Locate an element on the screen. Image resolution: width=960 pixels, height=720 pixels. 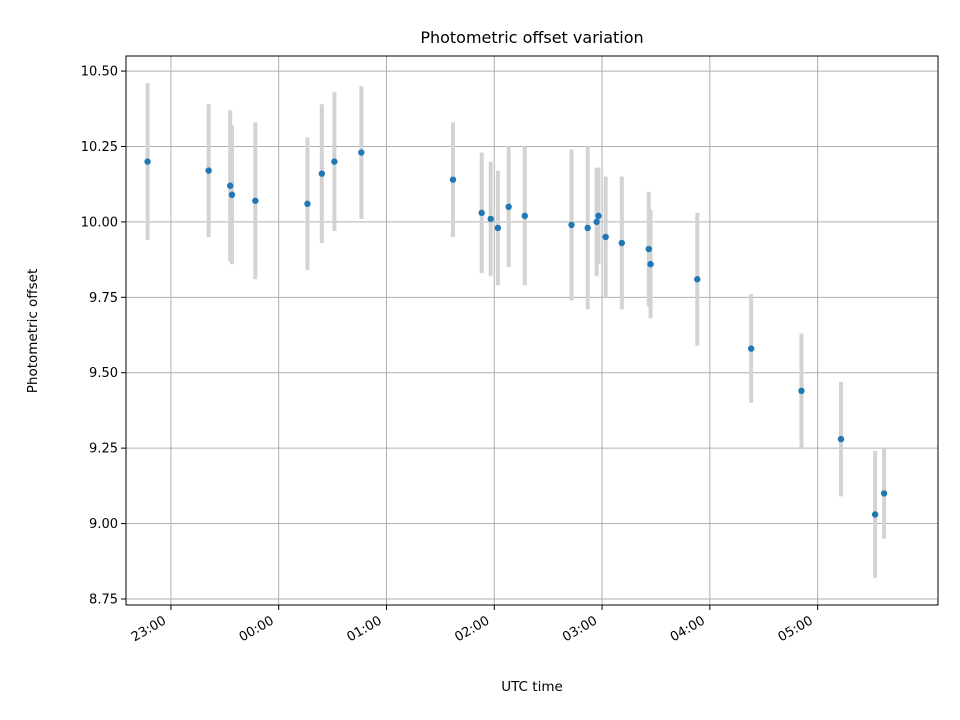
y-tick-label: 10.00 is located at coordinates (99, 222).